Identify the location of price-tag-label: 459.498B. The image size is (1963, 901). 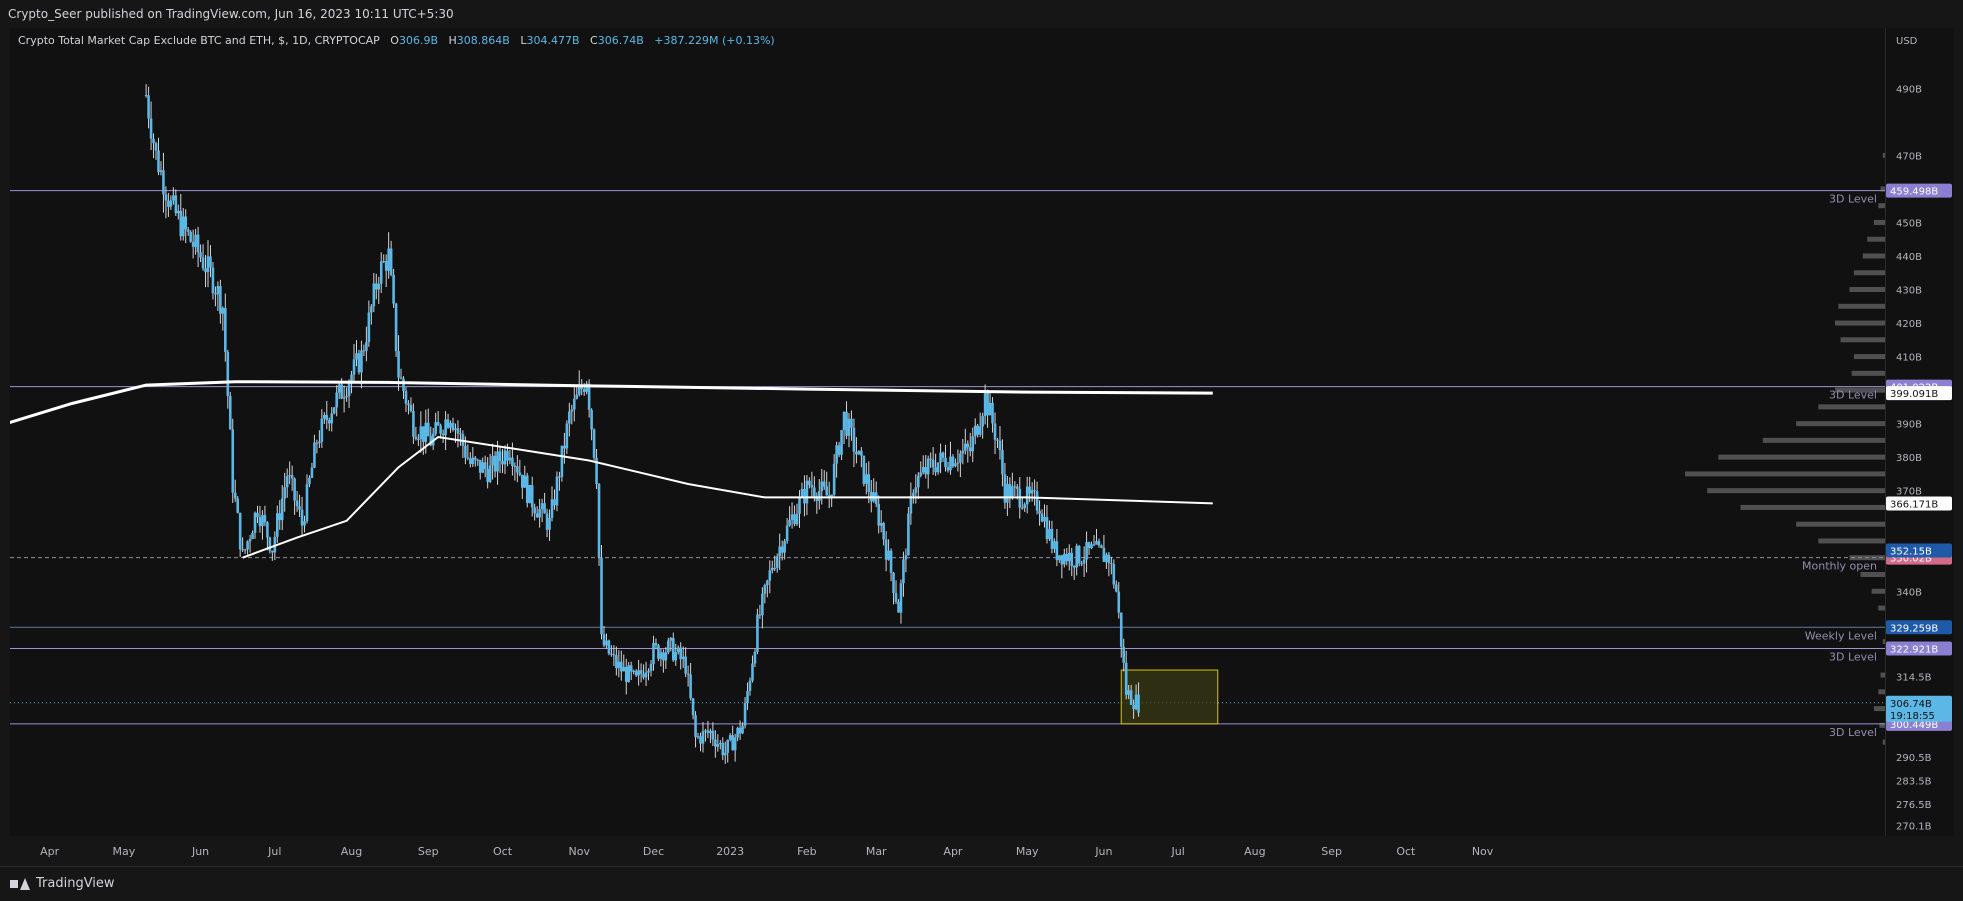
(1914, 192).